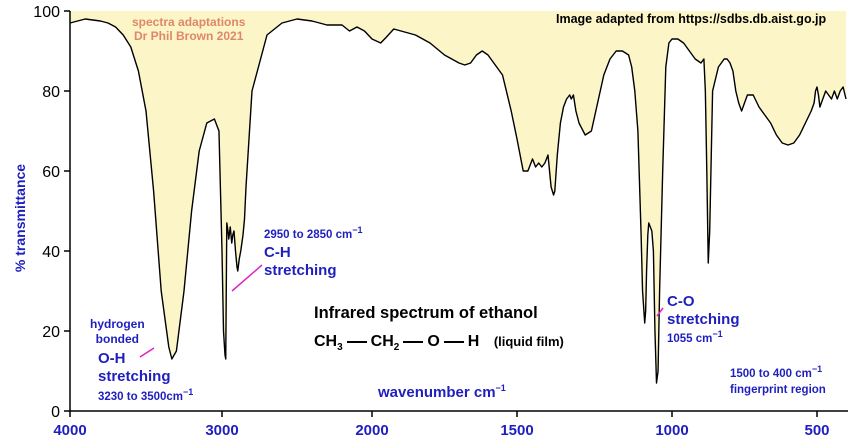 The image size is (860, 446). Describe the element at coordinates (816, 430) in the screenshot. I see `x-tick-label: 500` at that location.